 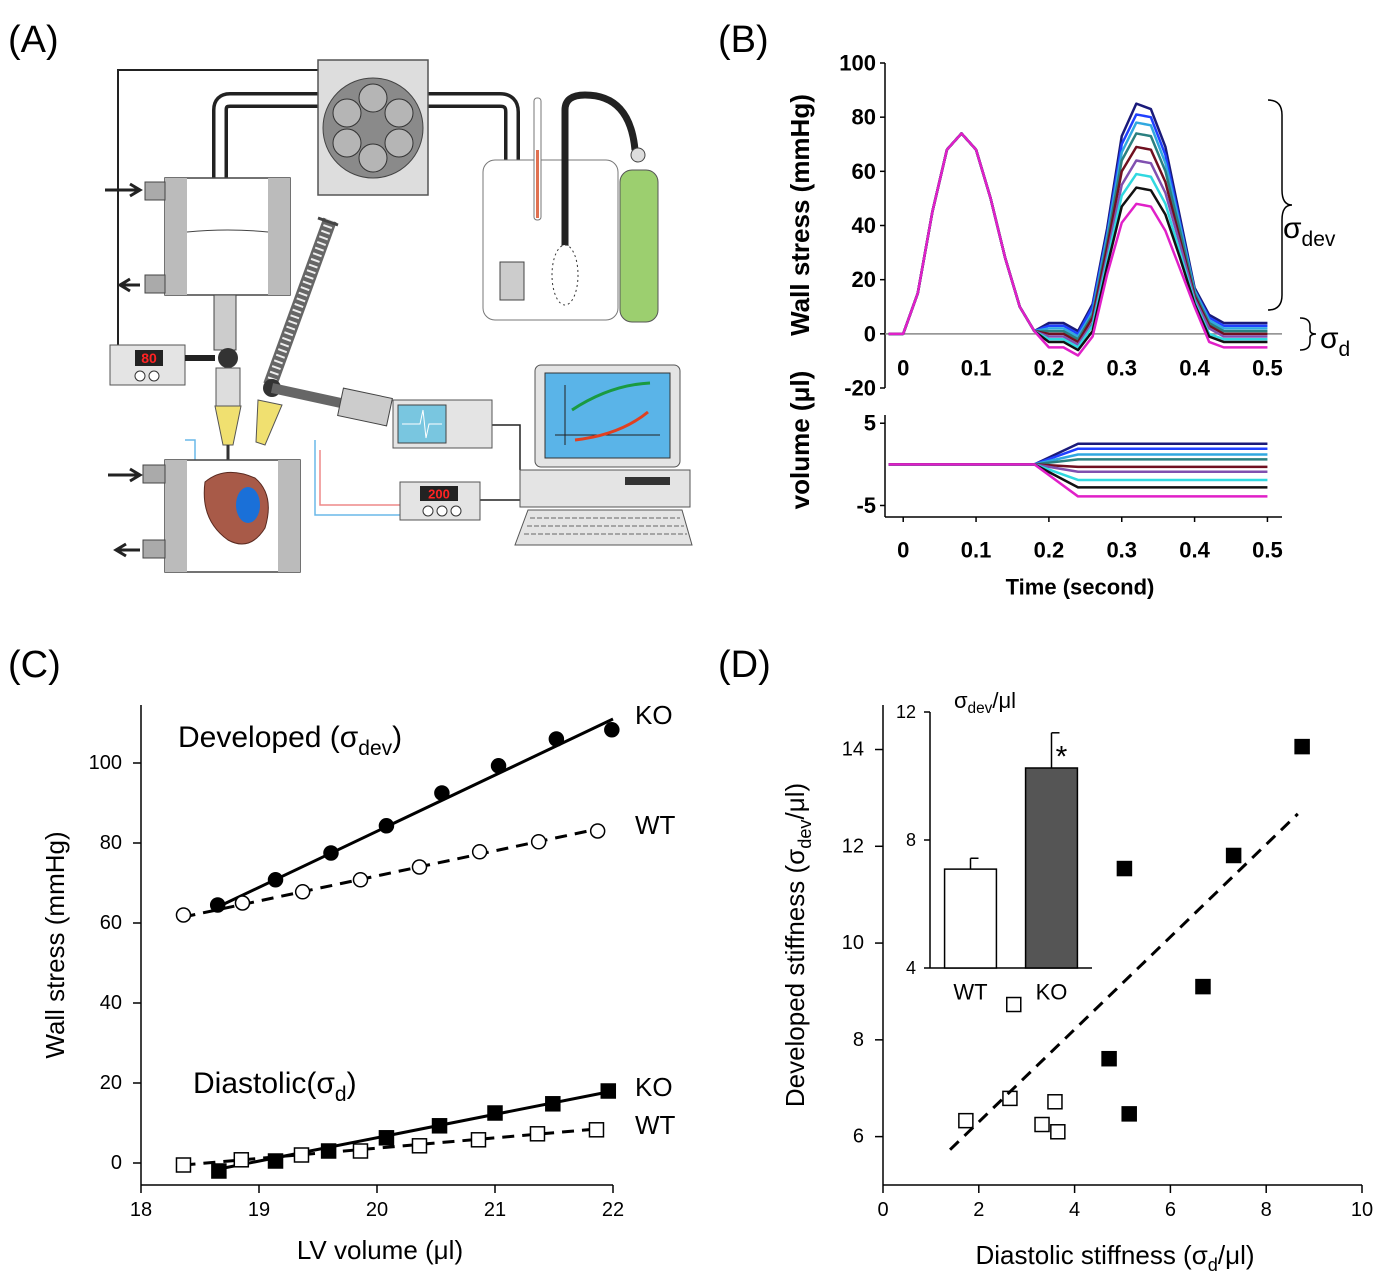 What do you see at coordinates (647, 481) in the screenshot?
I see `drive` at bounding box center [647, 481].